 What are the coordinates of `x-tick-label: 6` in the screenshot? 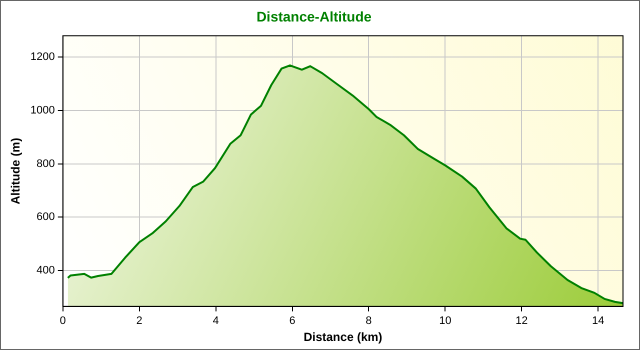 It's located at (292, 321).